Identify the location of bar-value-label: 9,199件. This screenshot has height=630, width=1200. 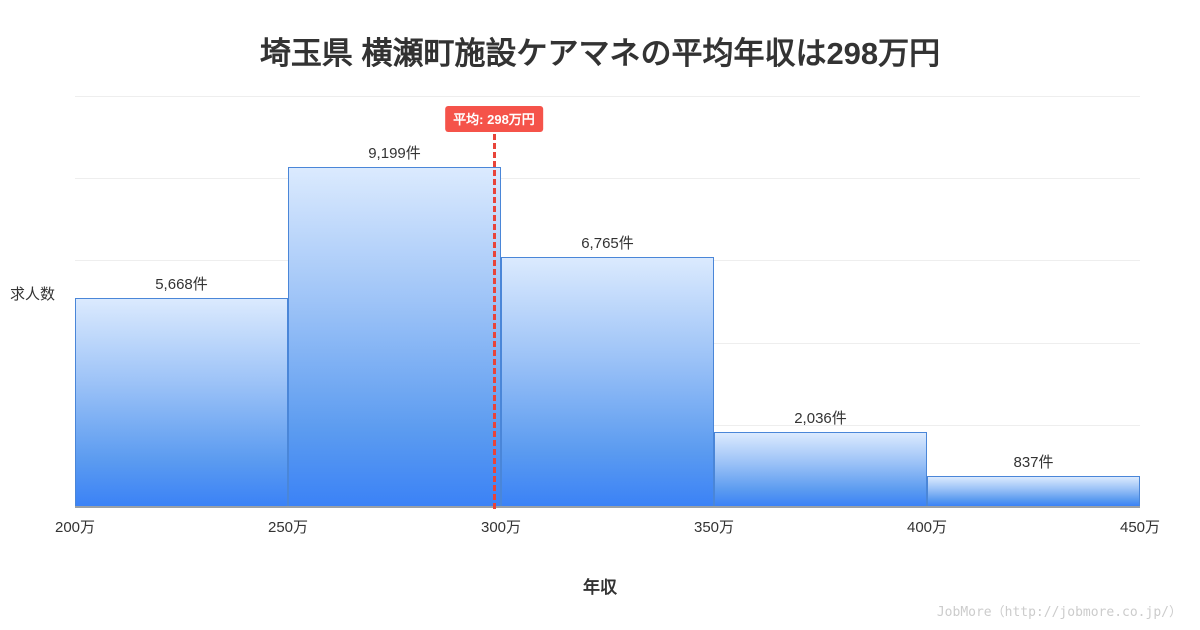
(394, 153).